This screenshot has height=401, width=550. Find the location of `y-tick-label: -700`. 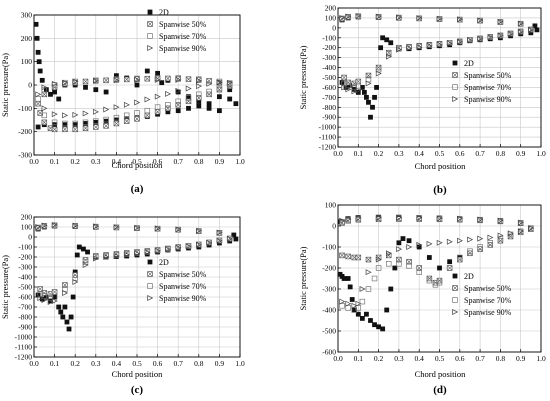

y-tick-label: -700 is located at coordinates (25, 307).